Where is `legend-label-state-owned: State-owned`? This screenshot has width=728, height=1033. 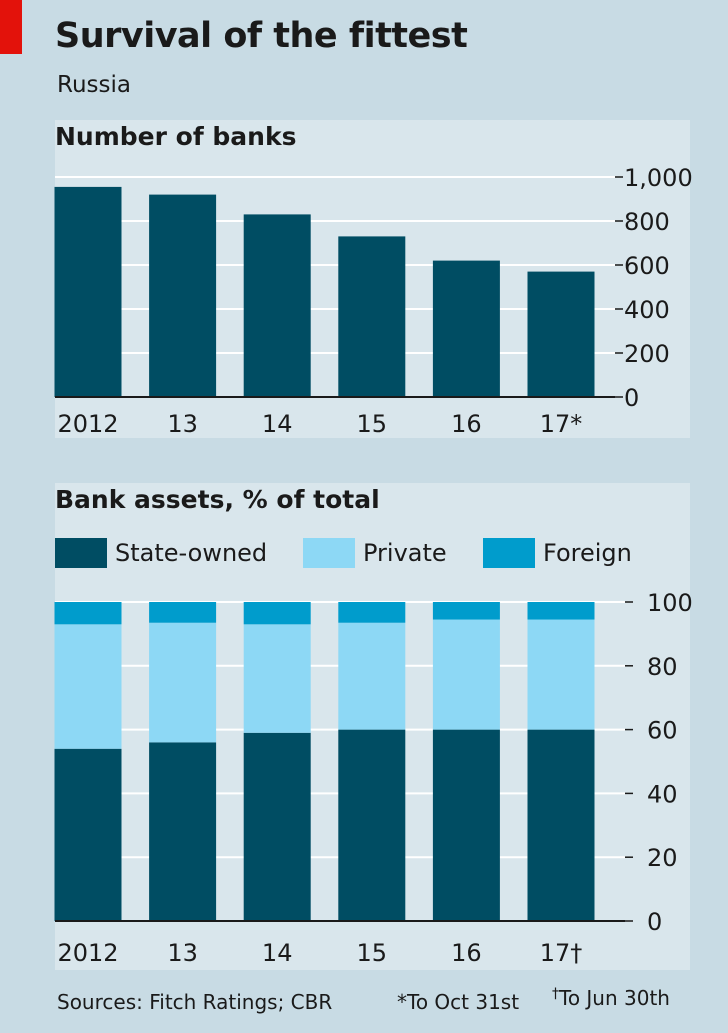 legend-label-state-owned: State-owned is located at coordinates (191, 553).